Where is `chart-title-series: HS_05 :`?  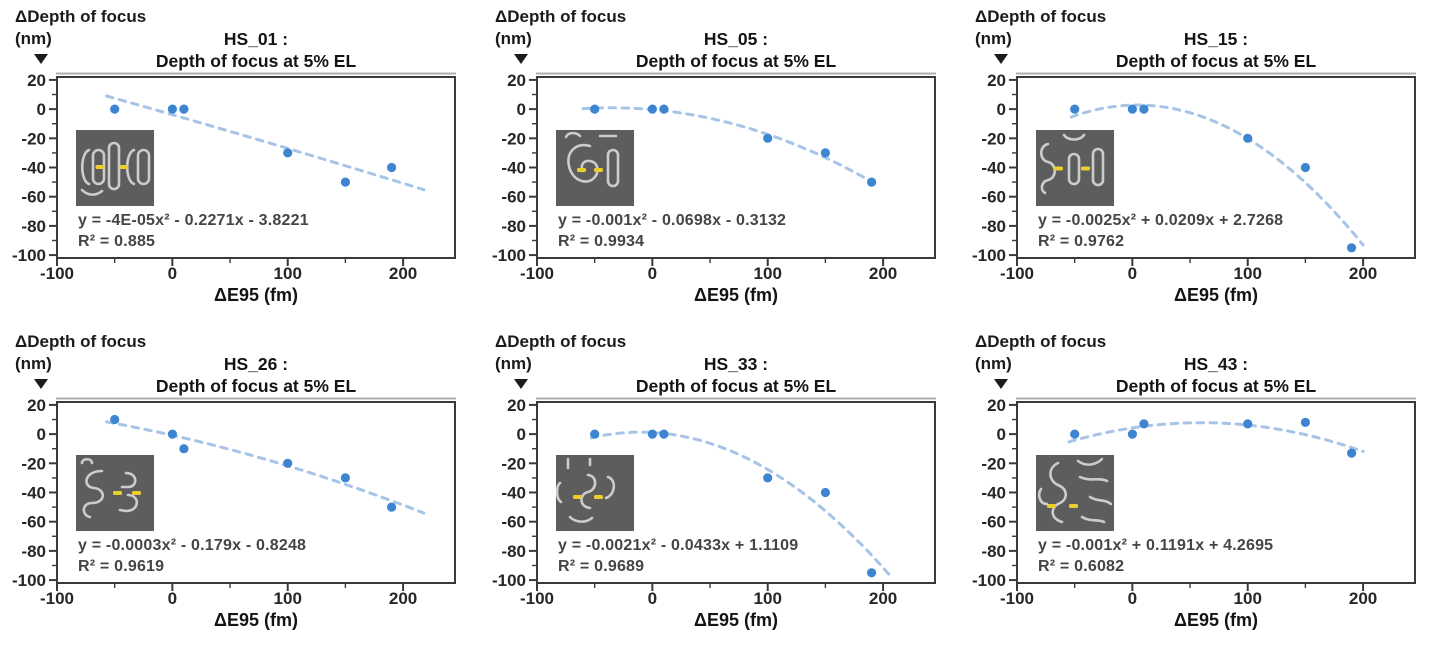 chart-title-series: HS_05 : is located at coordinates (736, 39).